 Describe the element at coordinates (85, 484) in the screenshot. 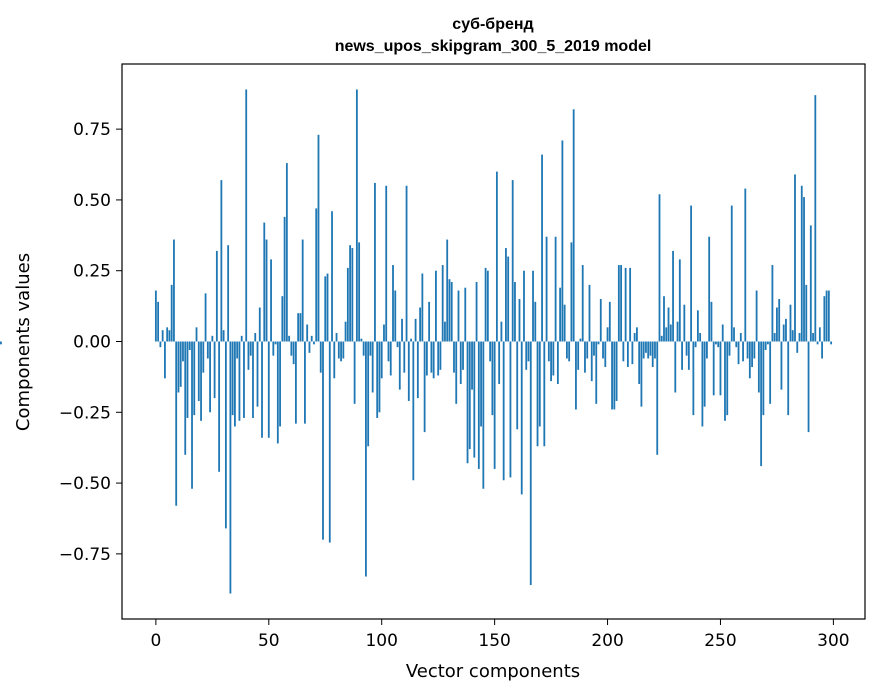

I see `y-tick-label: −0.50` at that location.